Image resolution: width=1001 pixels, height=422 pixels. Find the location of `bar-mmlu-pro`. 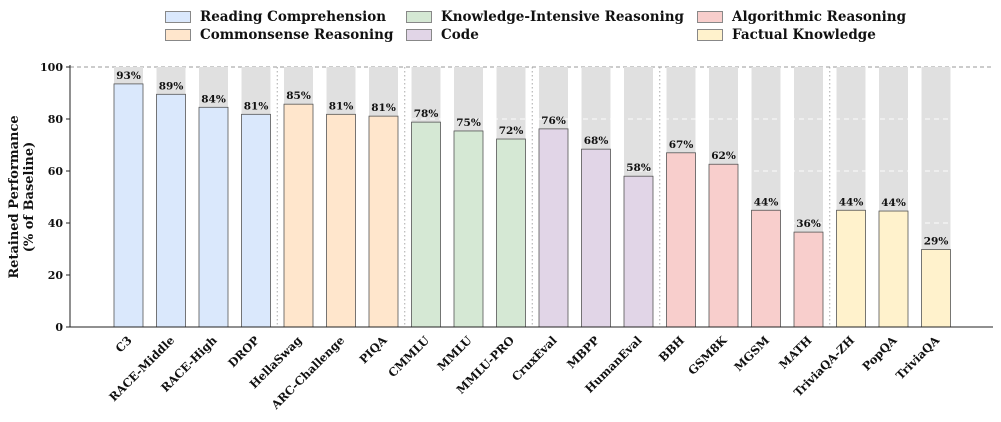

bar-mmlu-pro is located at coordinates (511, 233).